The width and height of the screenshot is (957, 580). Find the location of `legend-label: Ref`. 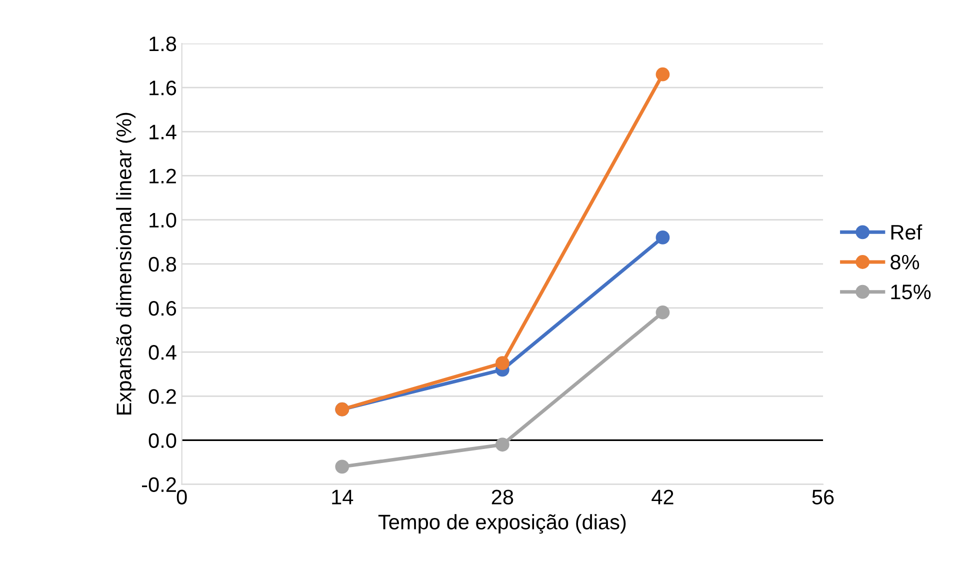

legend-label: Ref is located at coordinates (906, 232).